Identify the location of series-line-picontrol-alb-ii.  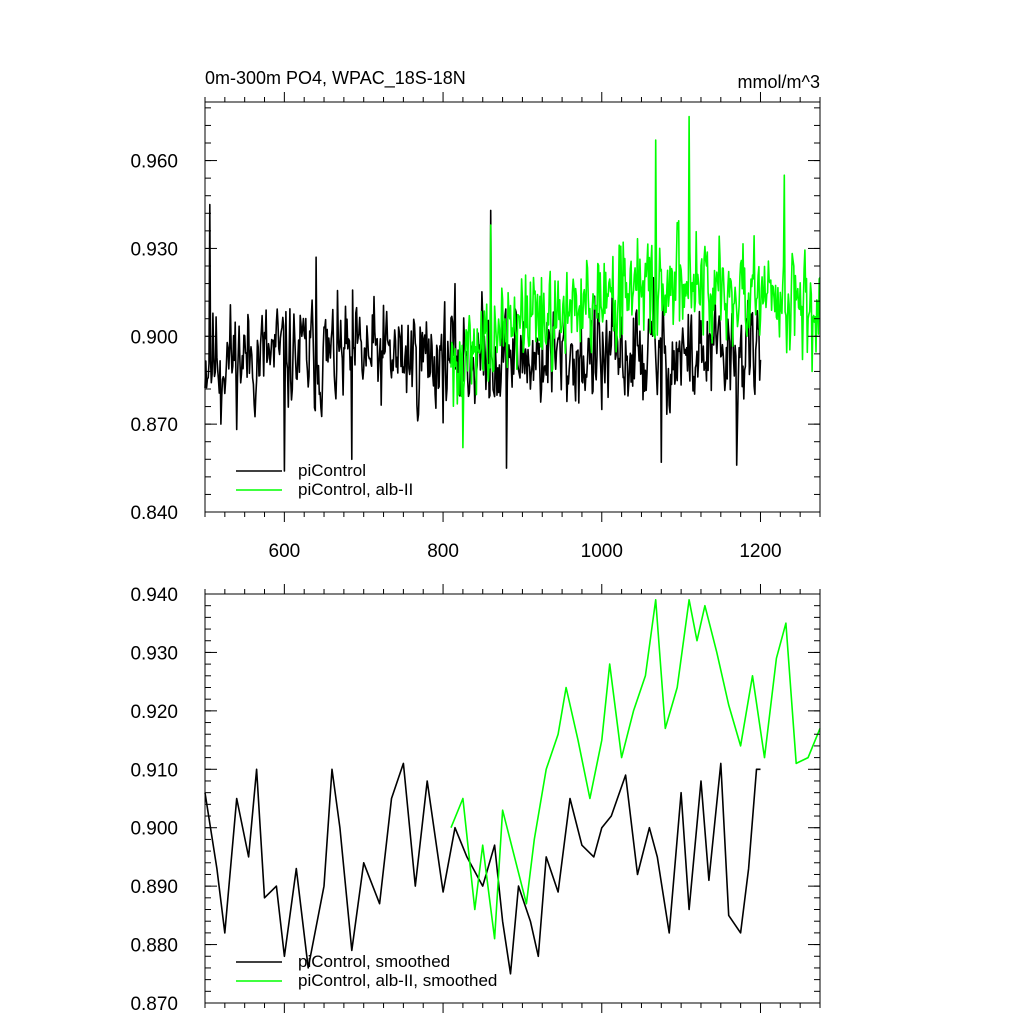
(635, 282).